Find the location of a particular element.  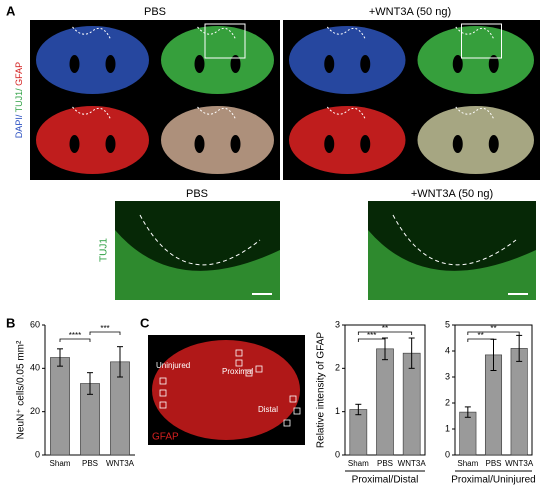

y-axis-label: NeuN⁺ cells/0.05 mm² is located at coordinates (21, 389).